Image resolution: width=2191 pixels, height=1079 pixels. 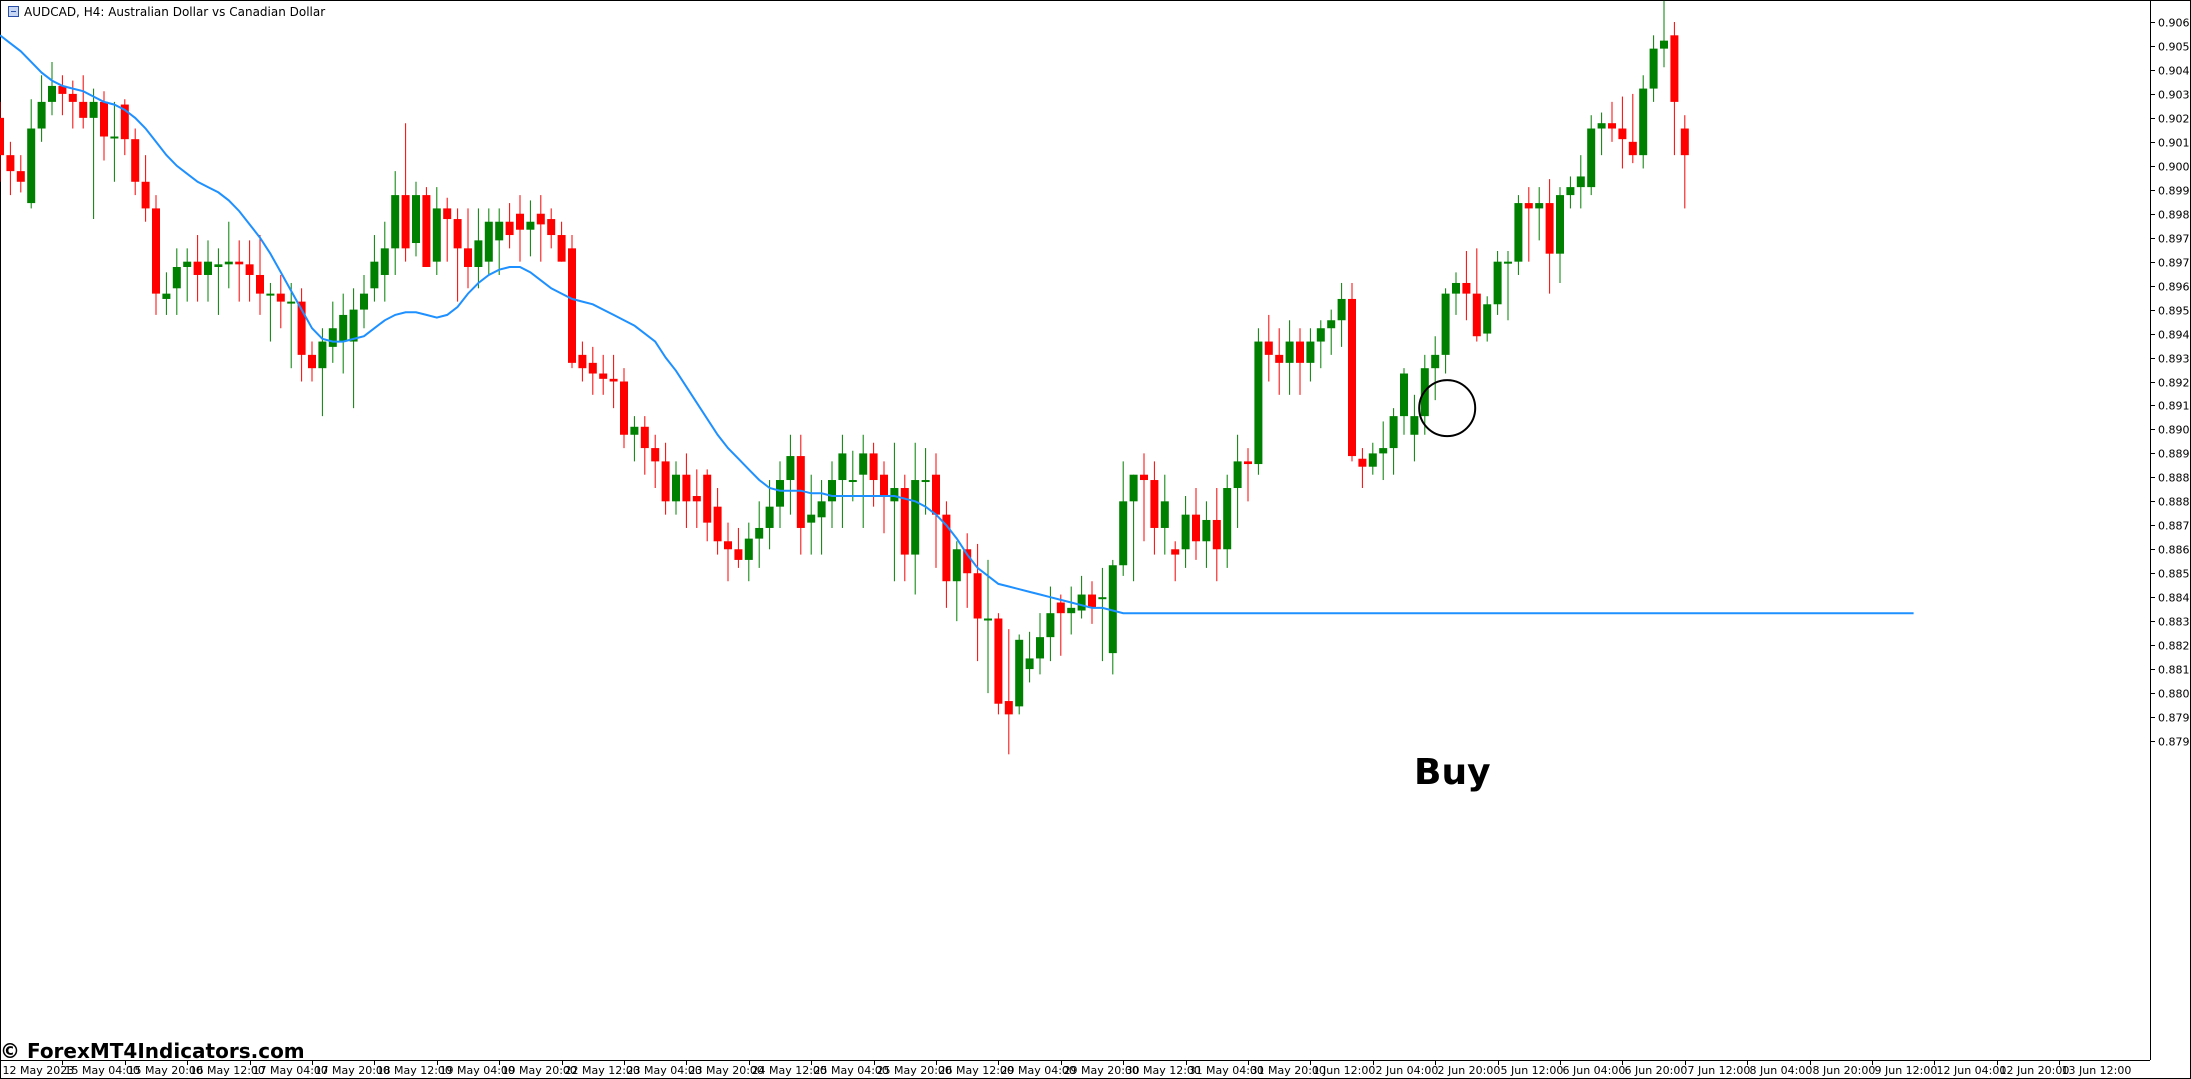 I want to click on time-tick-label: 29 May 04:00, so click(x=1038, y=1070).